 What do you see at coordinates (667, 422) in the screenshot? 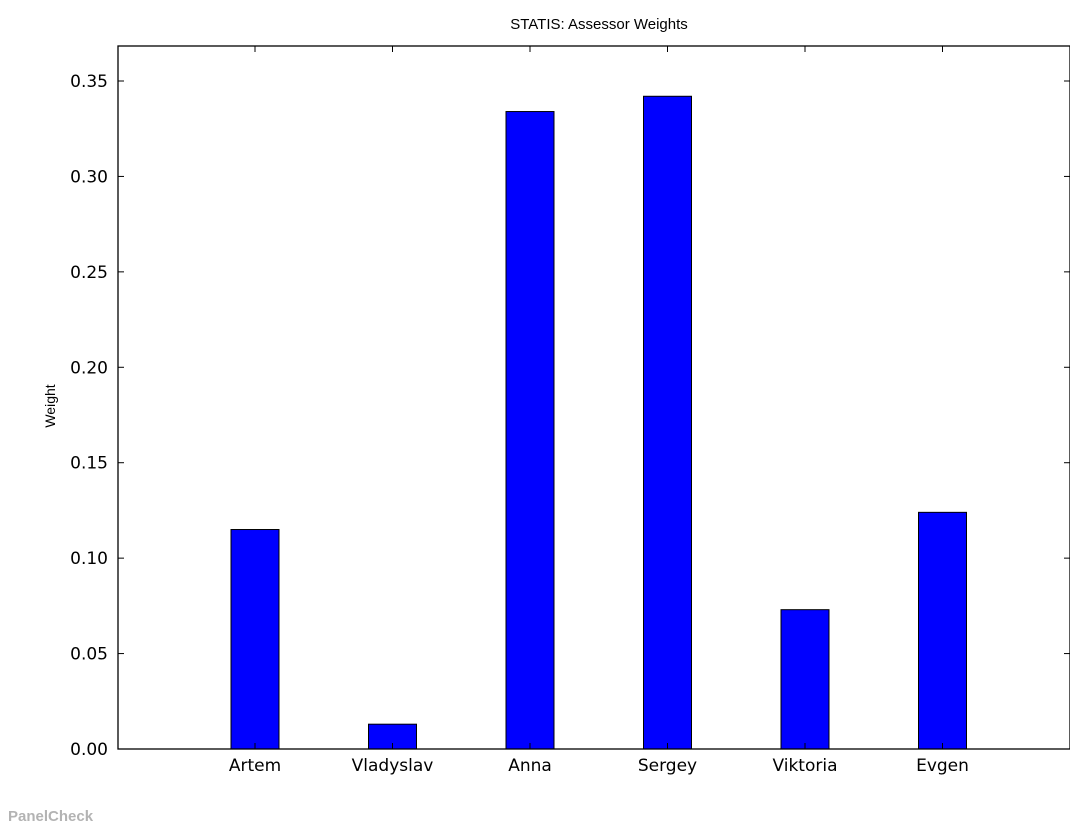
I see `bar-sergey` at bounding box center [667, 422].